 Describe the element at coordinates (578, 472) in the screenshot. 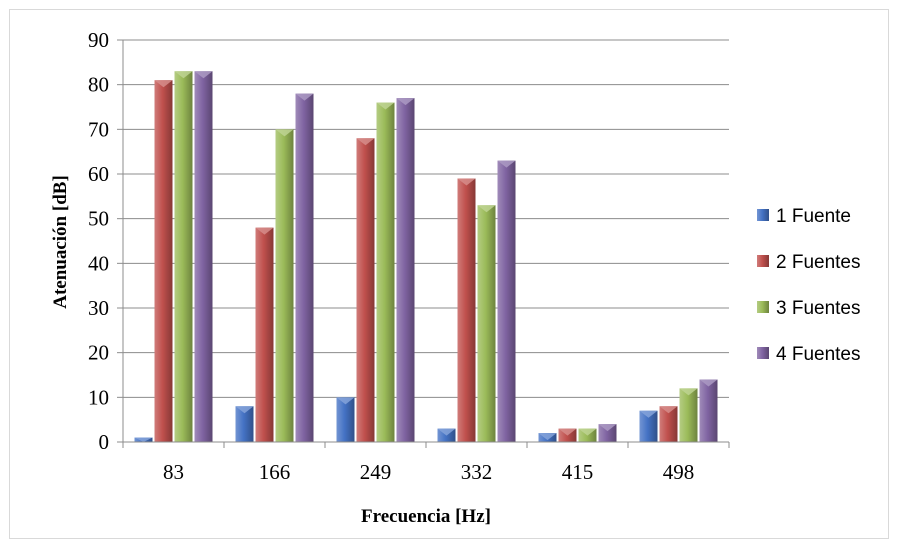

I see `x-tick-label: 415` at that location.